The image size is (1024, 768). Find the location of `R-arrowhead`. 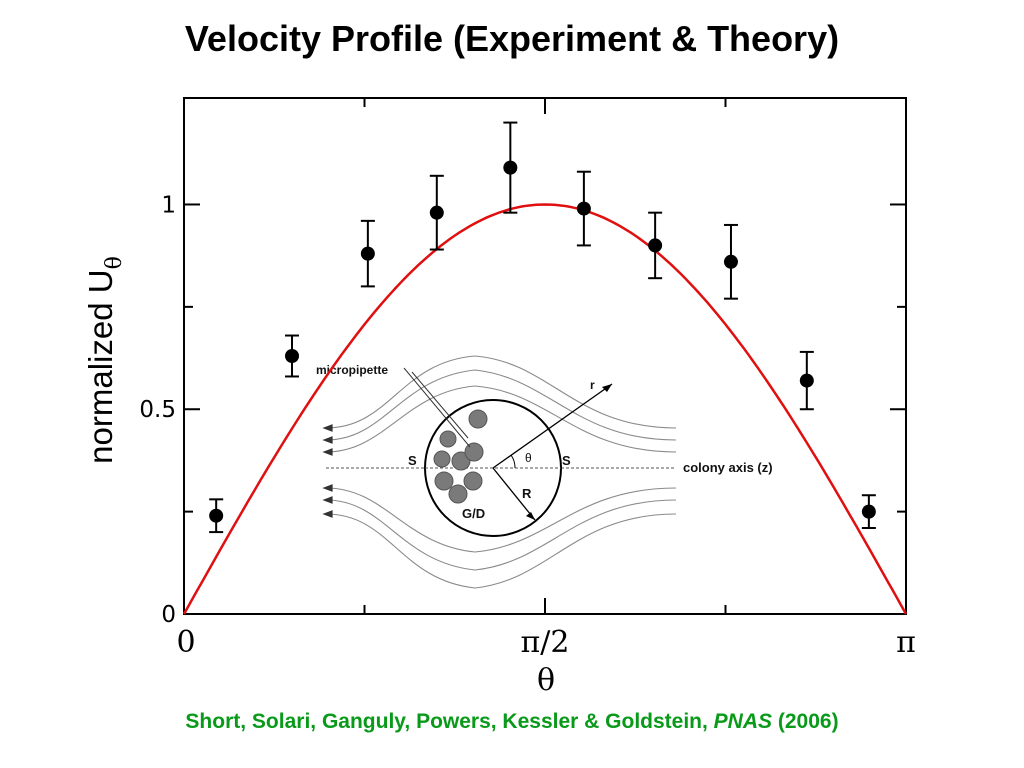

R-arrowhead is located at coordinates (530, 516).